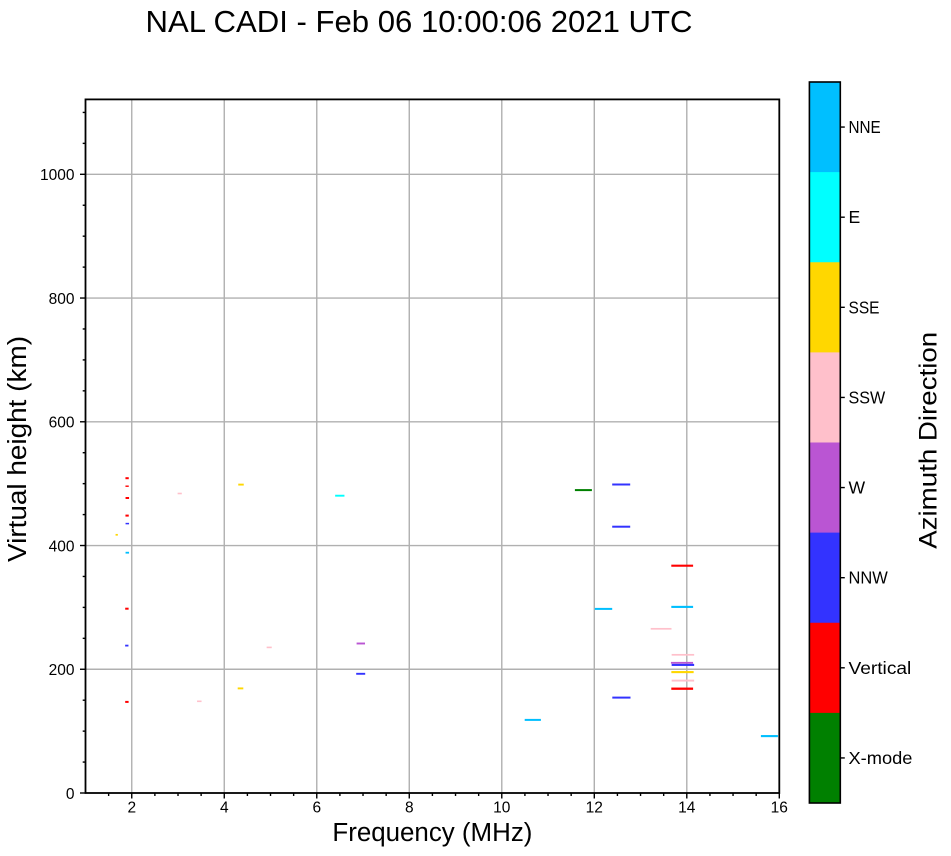 This screenshot has height=856, width=951. What do you see at coordinates (131, 807) in the screenshot?
I see `svg-text: 2` at bounding box center [131, 807].